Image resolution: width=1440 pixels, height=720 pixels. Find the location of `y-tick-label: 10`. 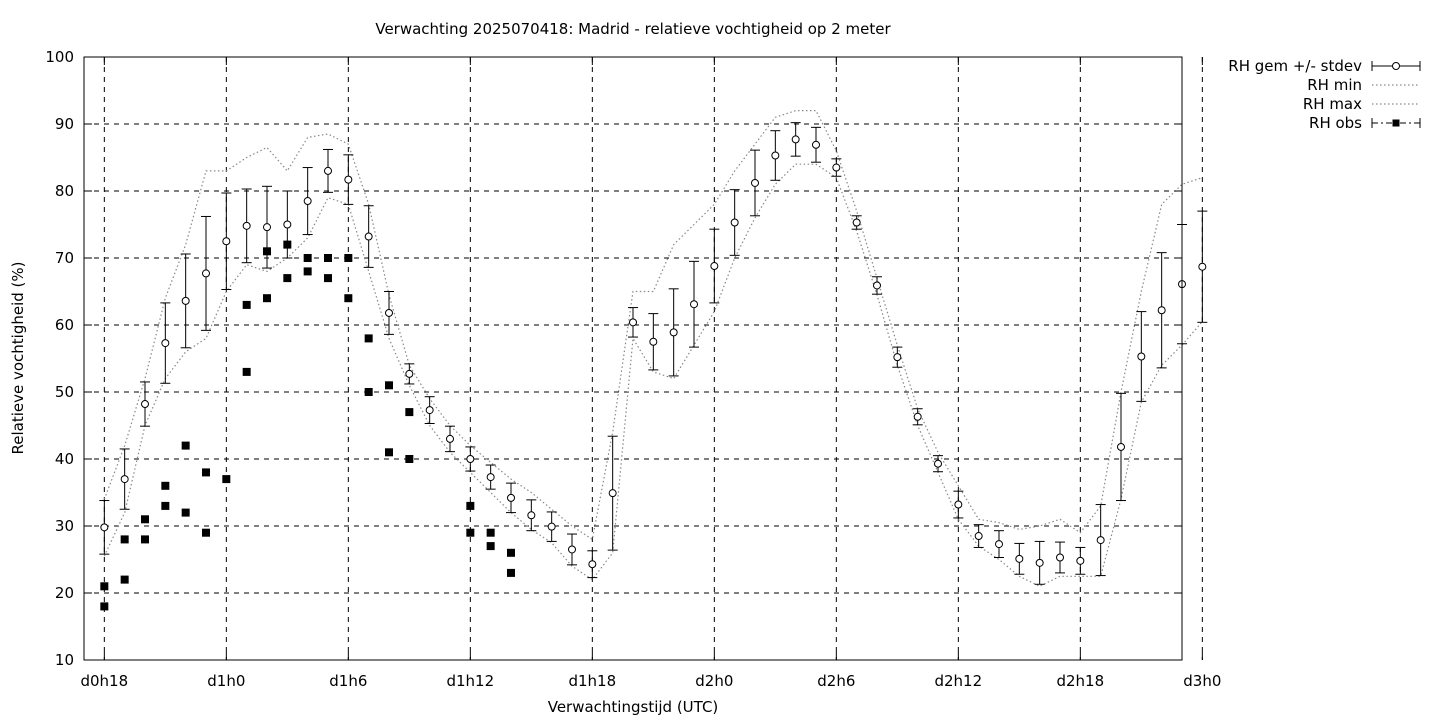

y-tick-label: 10 is located at coordinates (64, 660).